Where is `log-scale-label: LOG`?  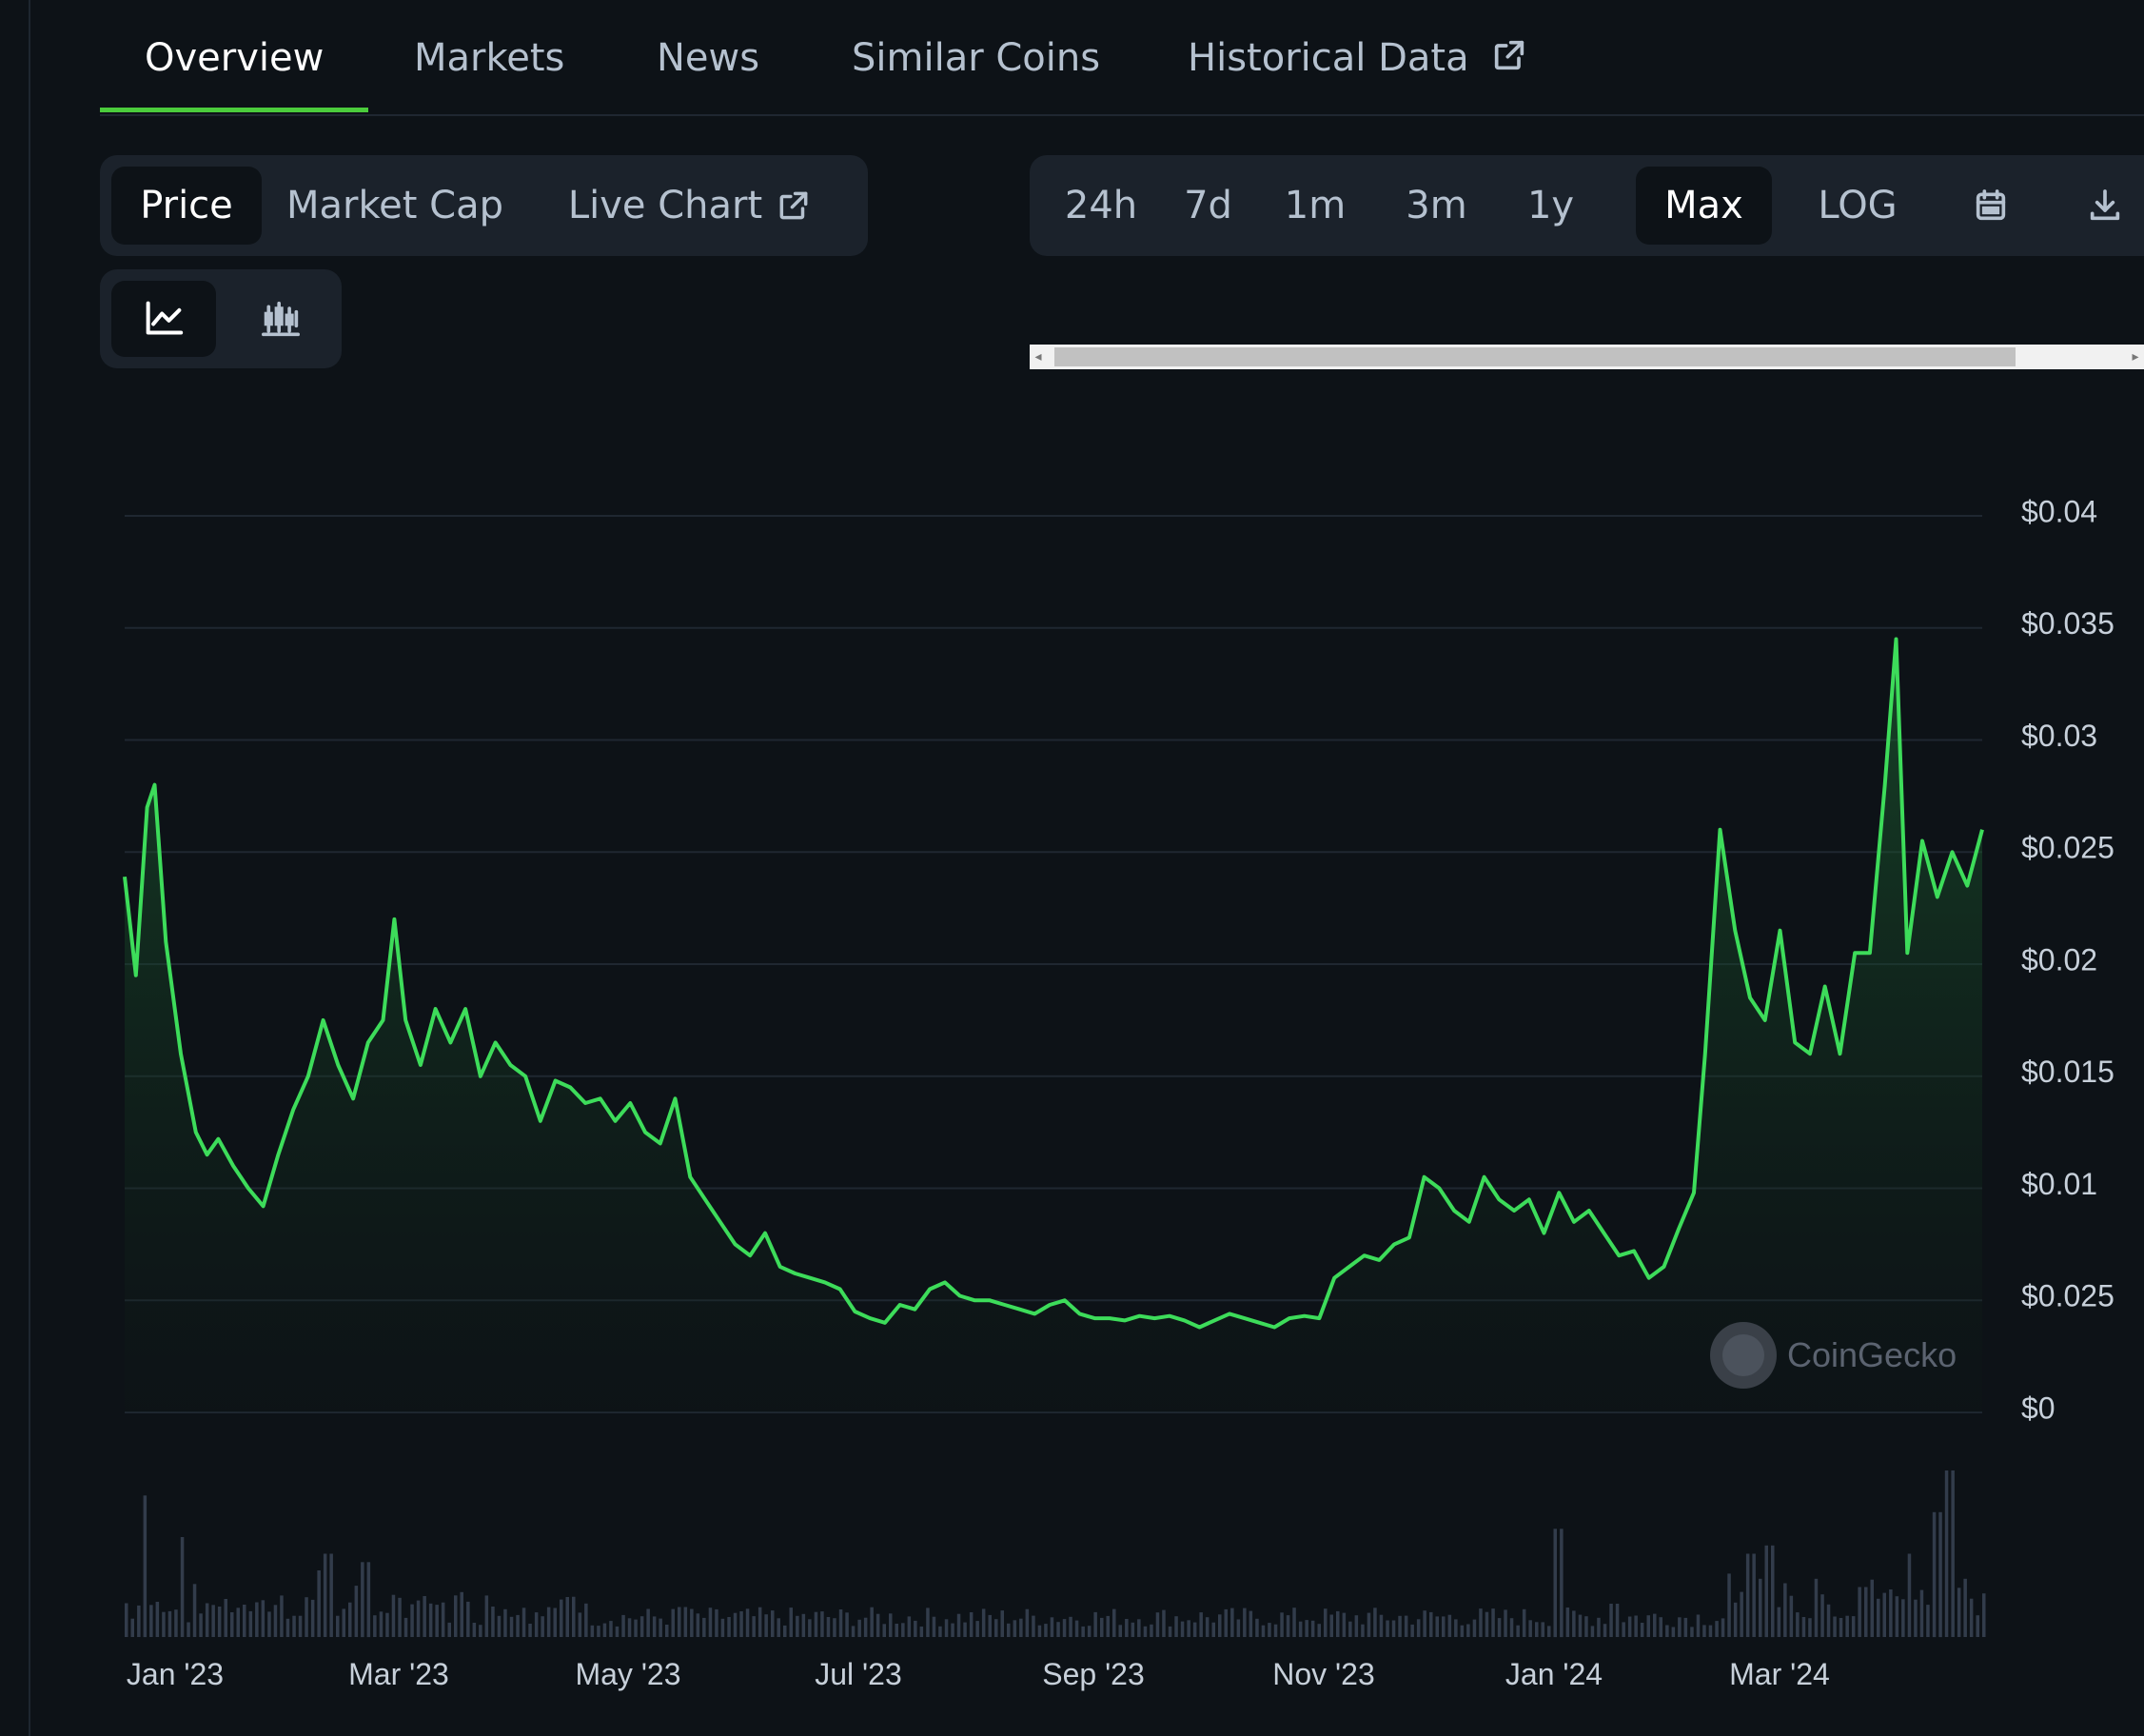 log-scale-label: LOG is located at coordinates (1858, 205).